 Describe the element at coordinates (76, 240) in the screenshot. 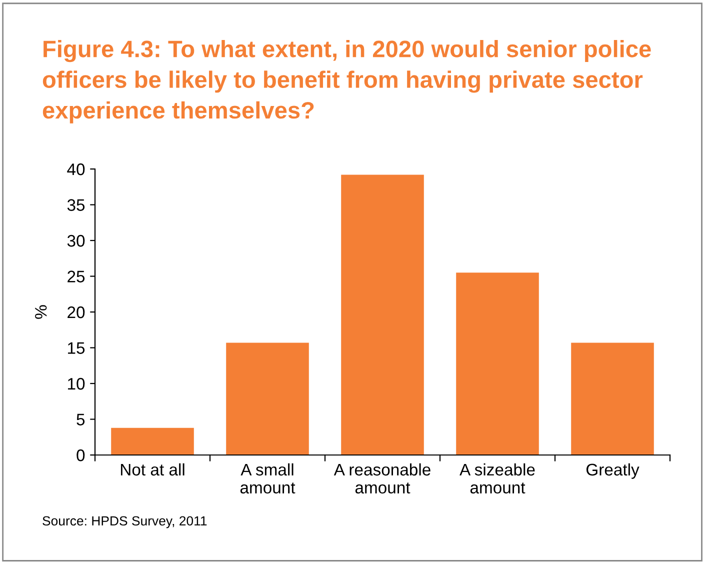

I see `y-tick-label: 30` at that location.